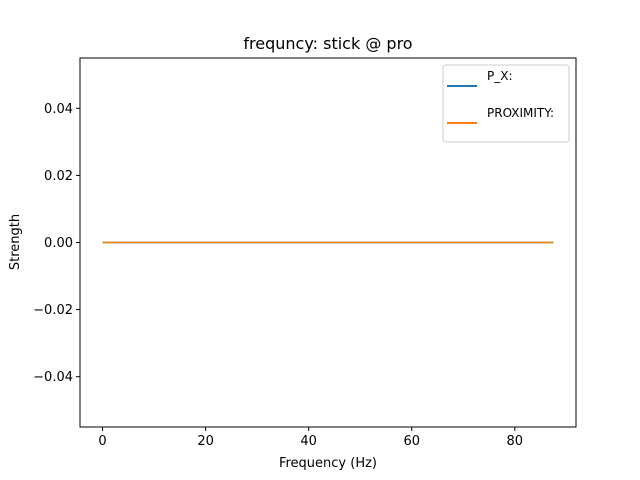 The image size is (640, 480). Describe the element at coordinates (308, 441) in the screenshot. I see `x-tick-label: 40` at that location.